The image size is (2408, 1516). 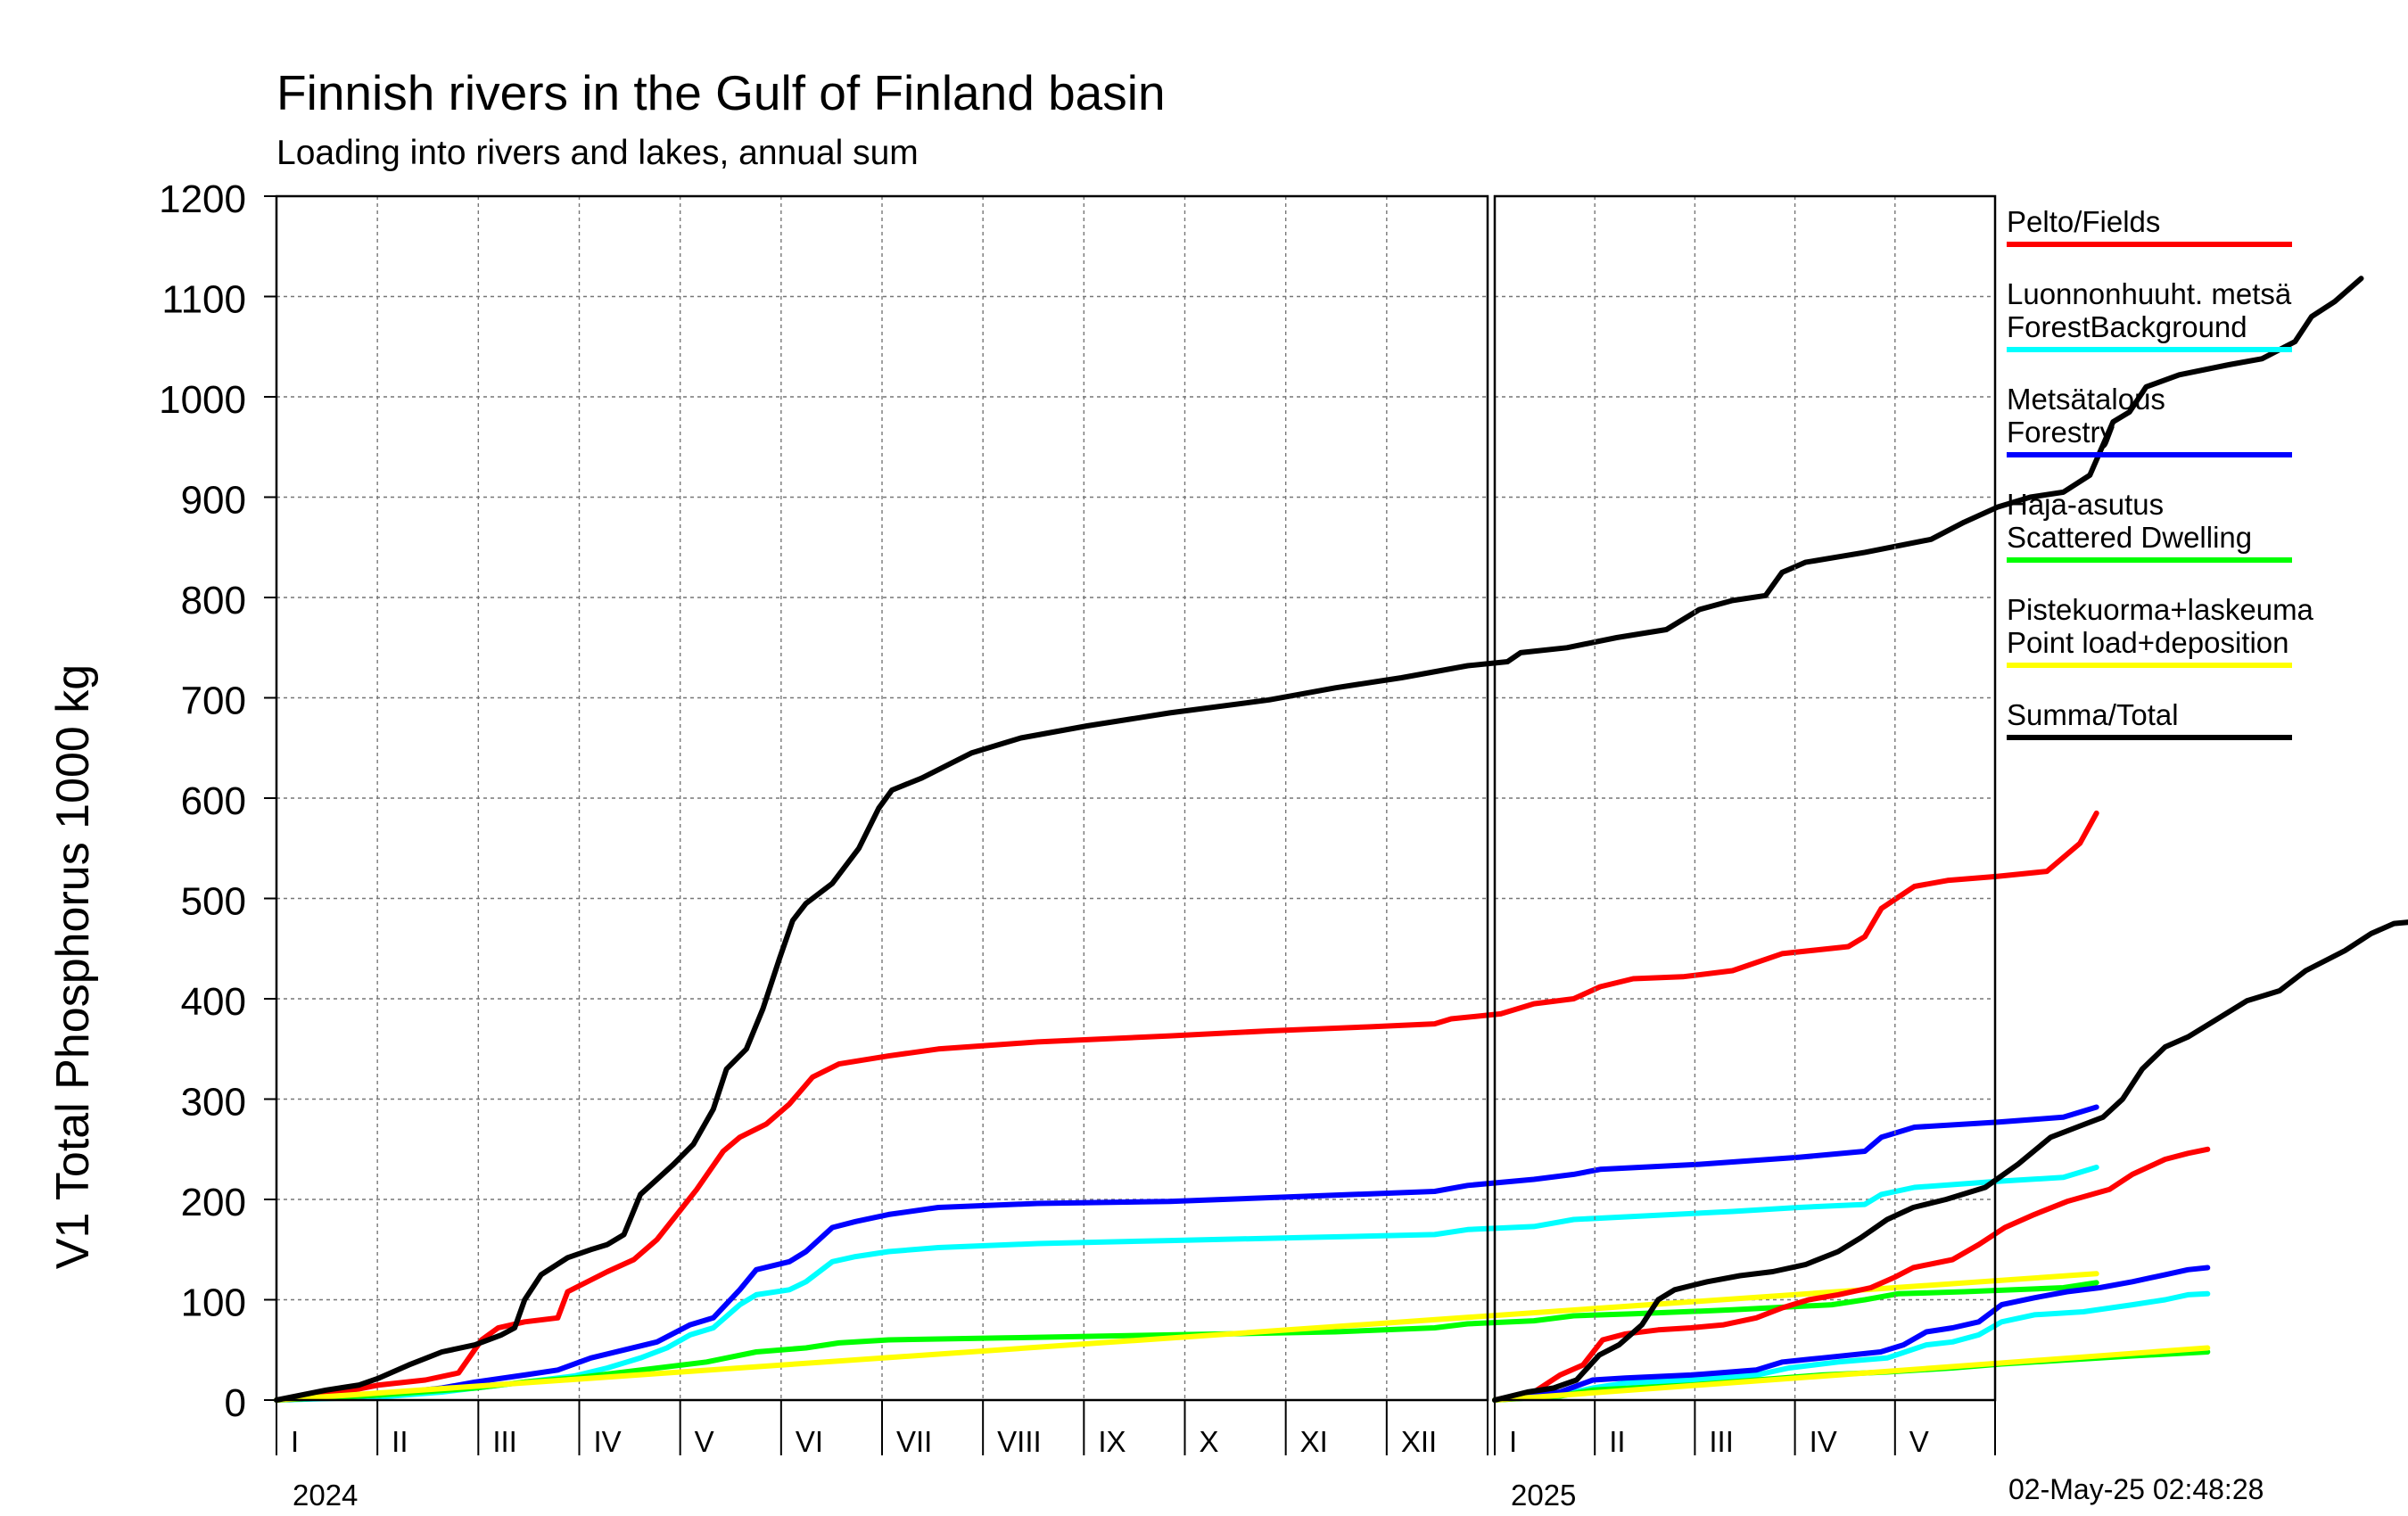 What do you see at coordinates (1020, 1441) in the screenshot?
I see `month-label: VIII` at bounding box center [1020, 1441].